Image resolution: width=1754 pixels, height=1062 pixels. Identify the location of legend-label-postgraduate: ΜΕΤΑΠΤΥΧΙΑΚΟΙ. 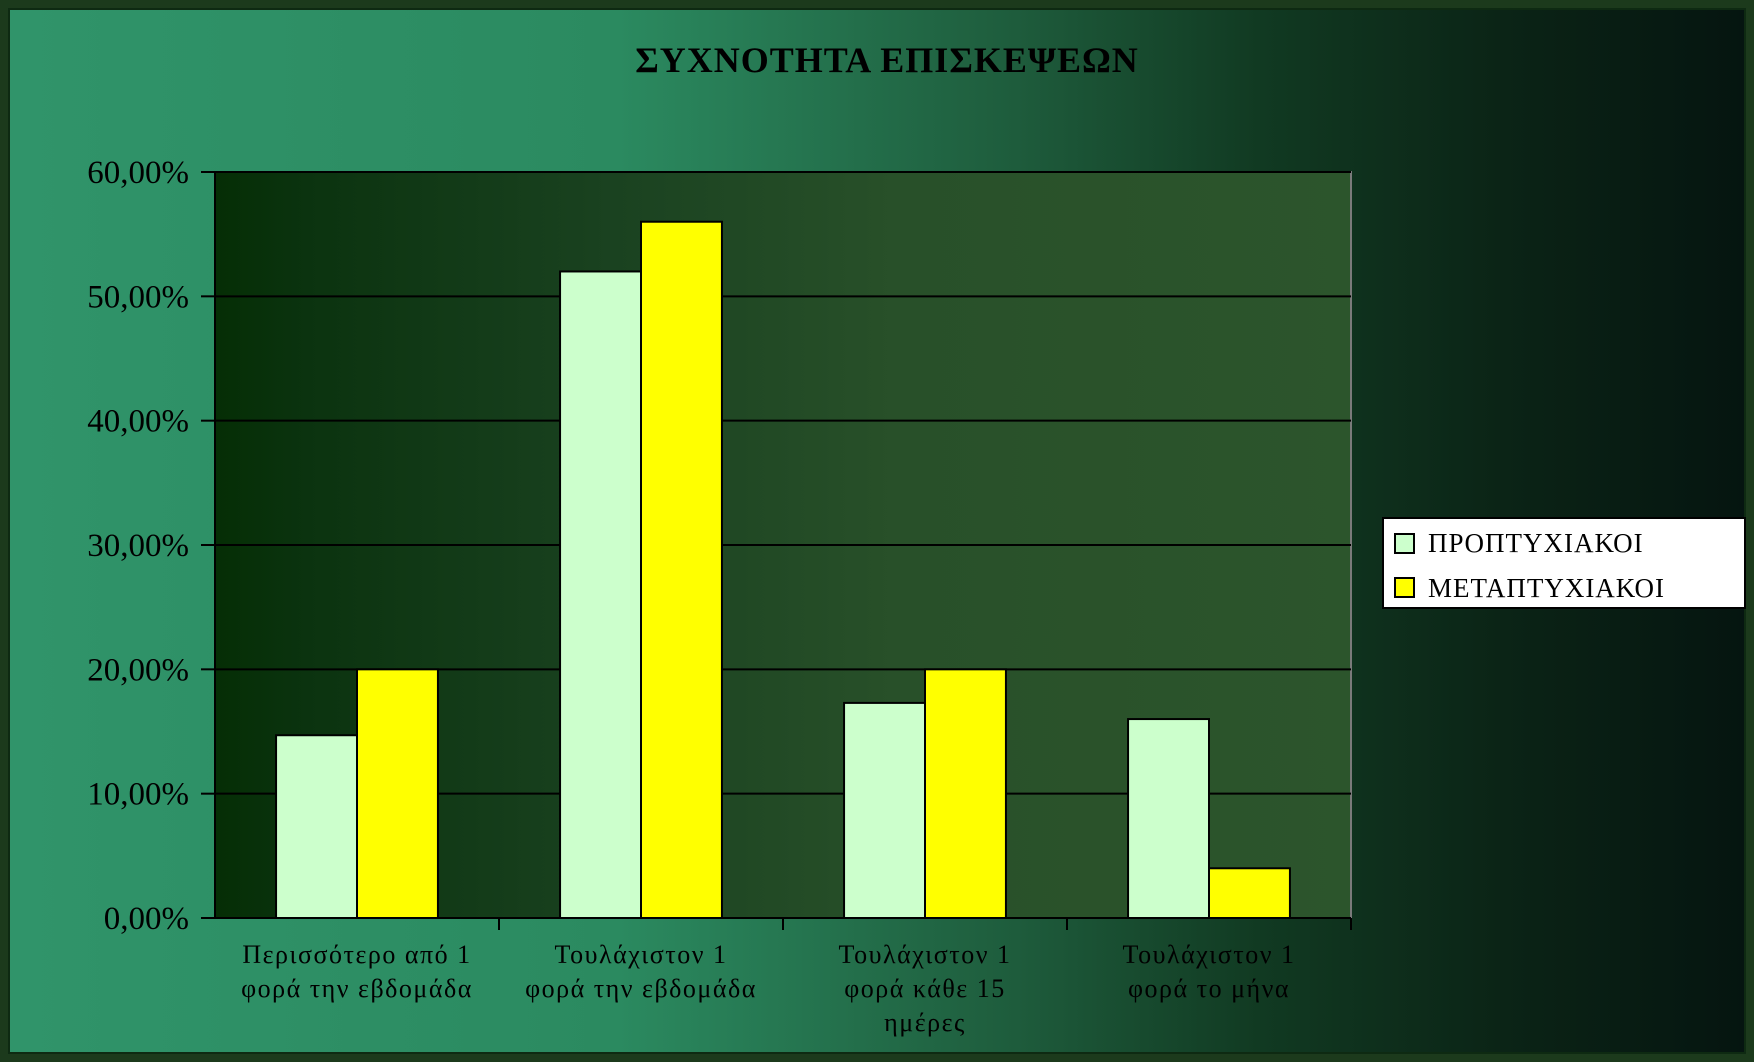
(1546, 588).